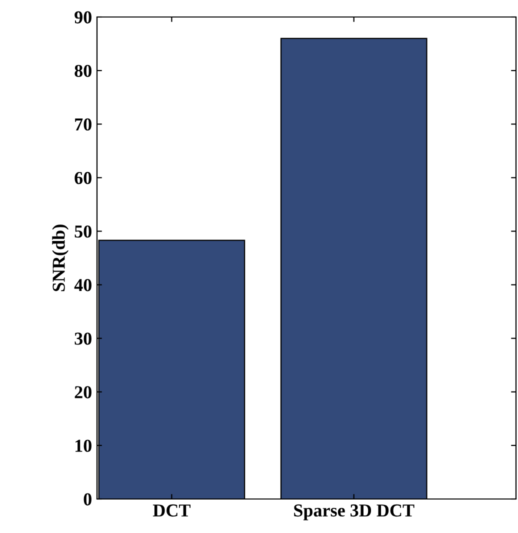 The height and width of the screenshot is (533, 518). What do you see at coordinates (83, 178) in the screenshot?
I see `y-tick-label: 60` at bounding box center [83, 178].